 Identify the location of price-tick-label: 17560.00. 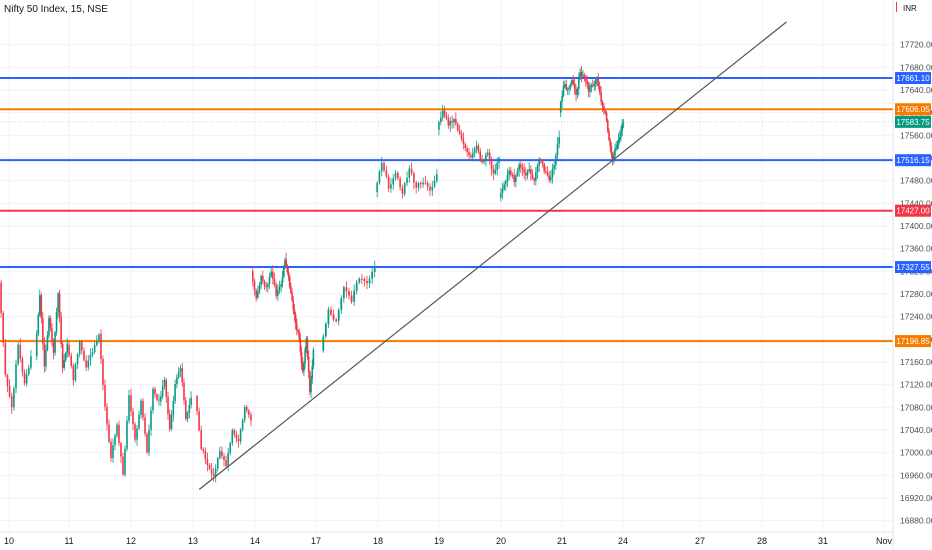
(916, 135).